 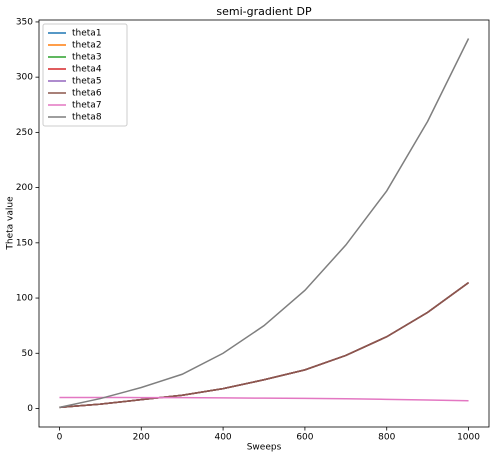 I want to click on legend-label: theta7, so click(x=87, y=106).